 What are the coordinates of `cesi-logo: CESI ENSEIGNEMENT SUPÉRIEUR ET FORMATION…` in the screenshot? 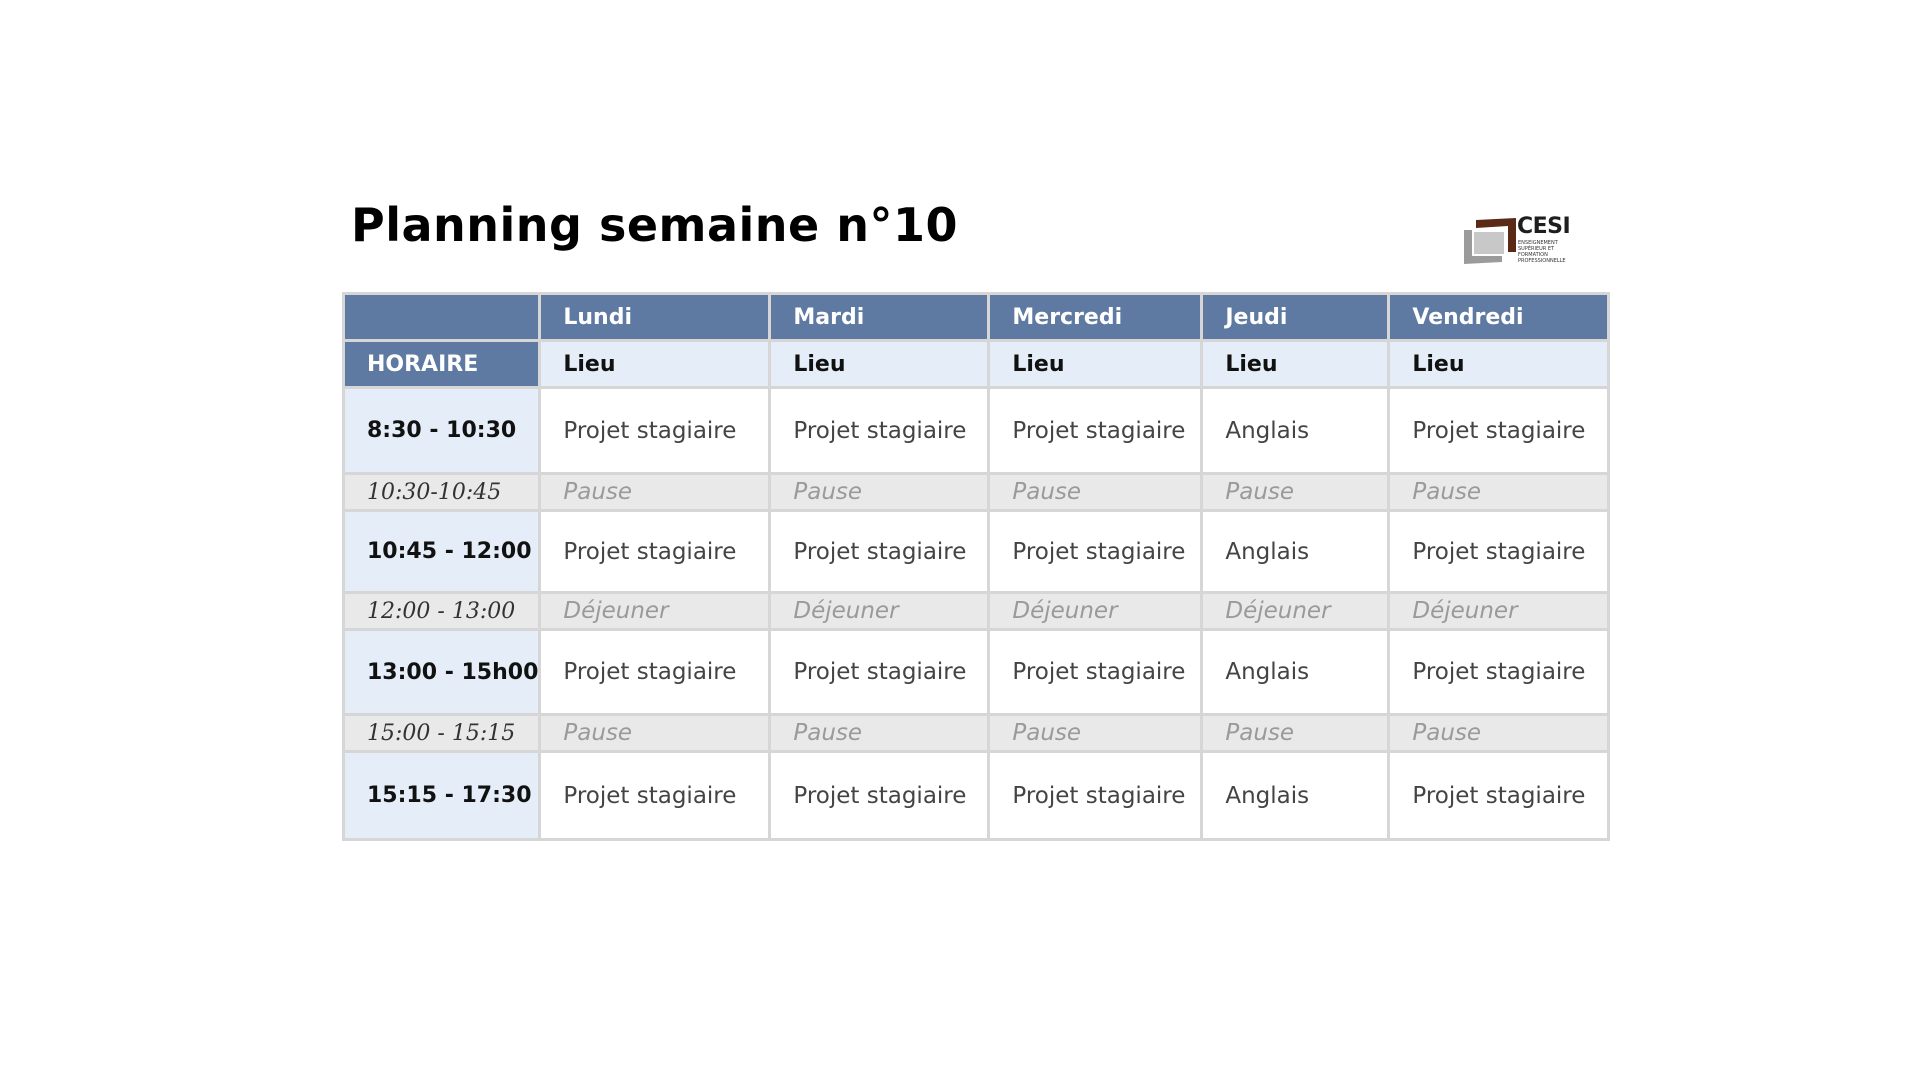 It's located at (1517, 241).